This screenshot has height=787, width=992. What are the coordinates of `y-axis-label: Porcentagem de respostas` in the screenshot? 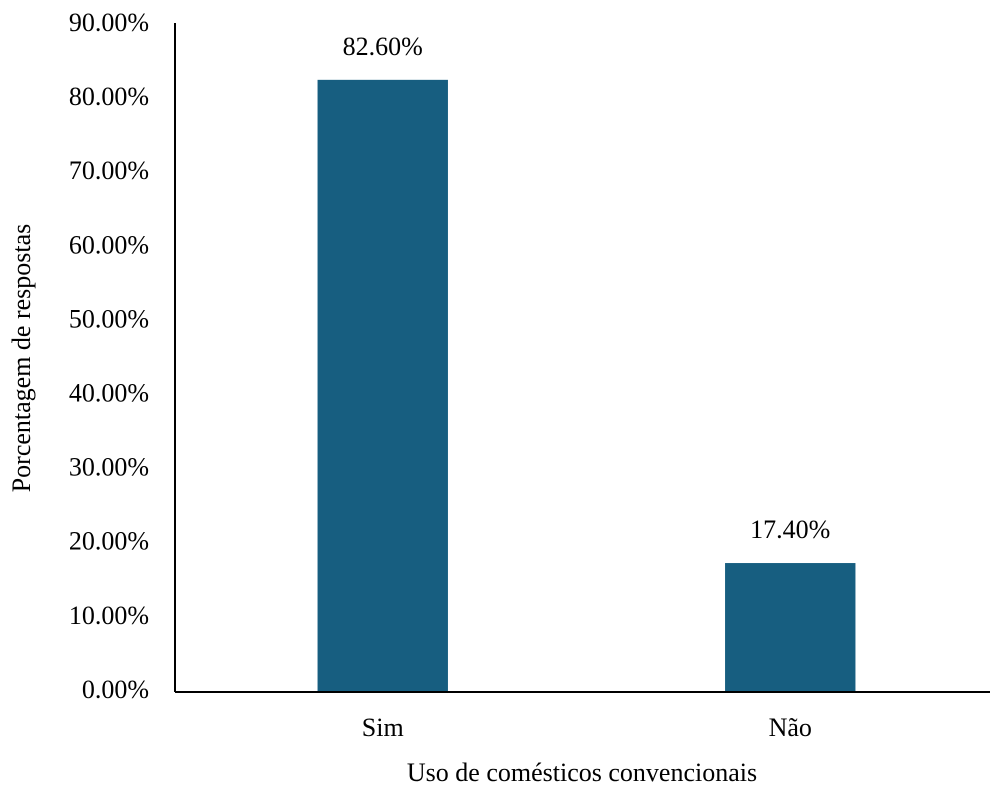 It's located at (21, 358).